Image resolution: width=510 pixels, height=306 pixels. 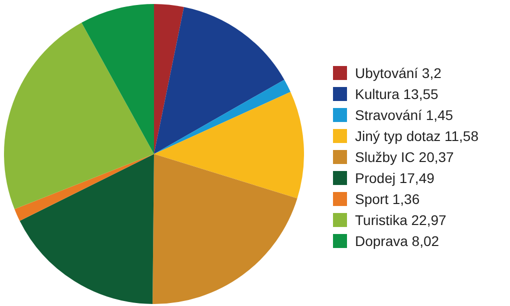 I want to click on legend-label: Sport 1,36, so click(x=387, y=198).